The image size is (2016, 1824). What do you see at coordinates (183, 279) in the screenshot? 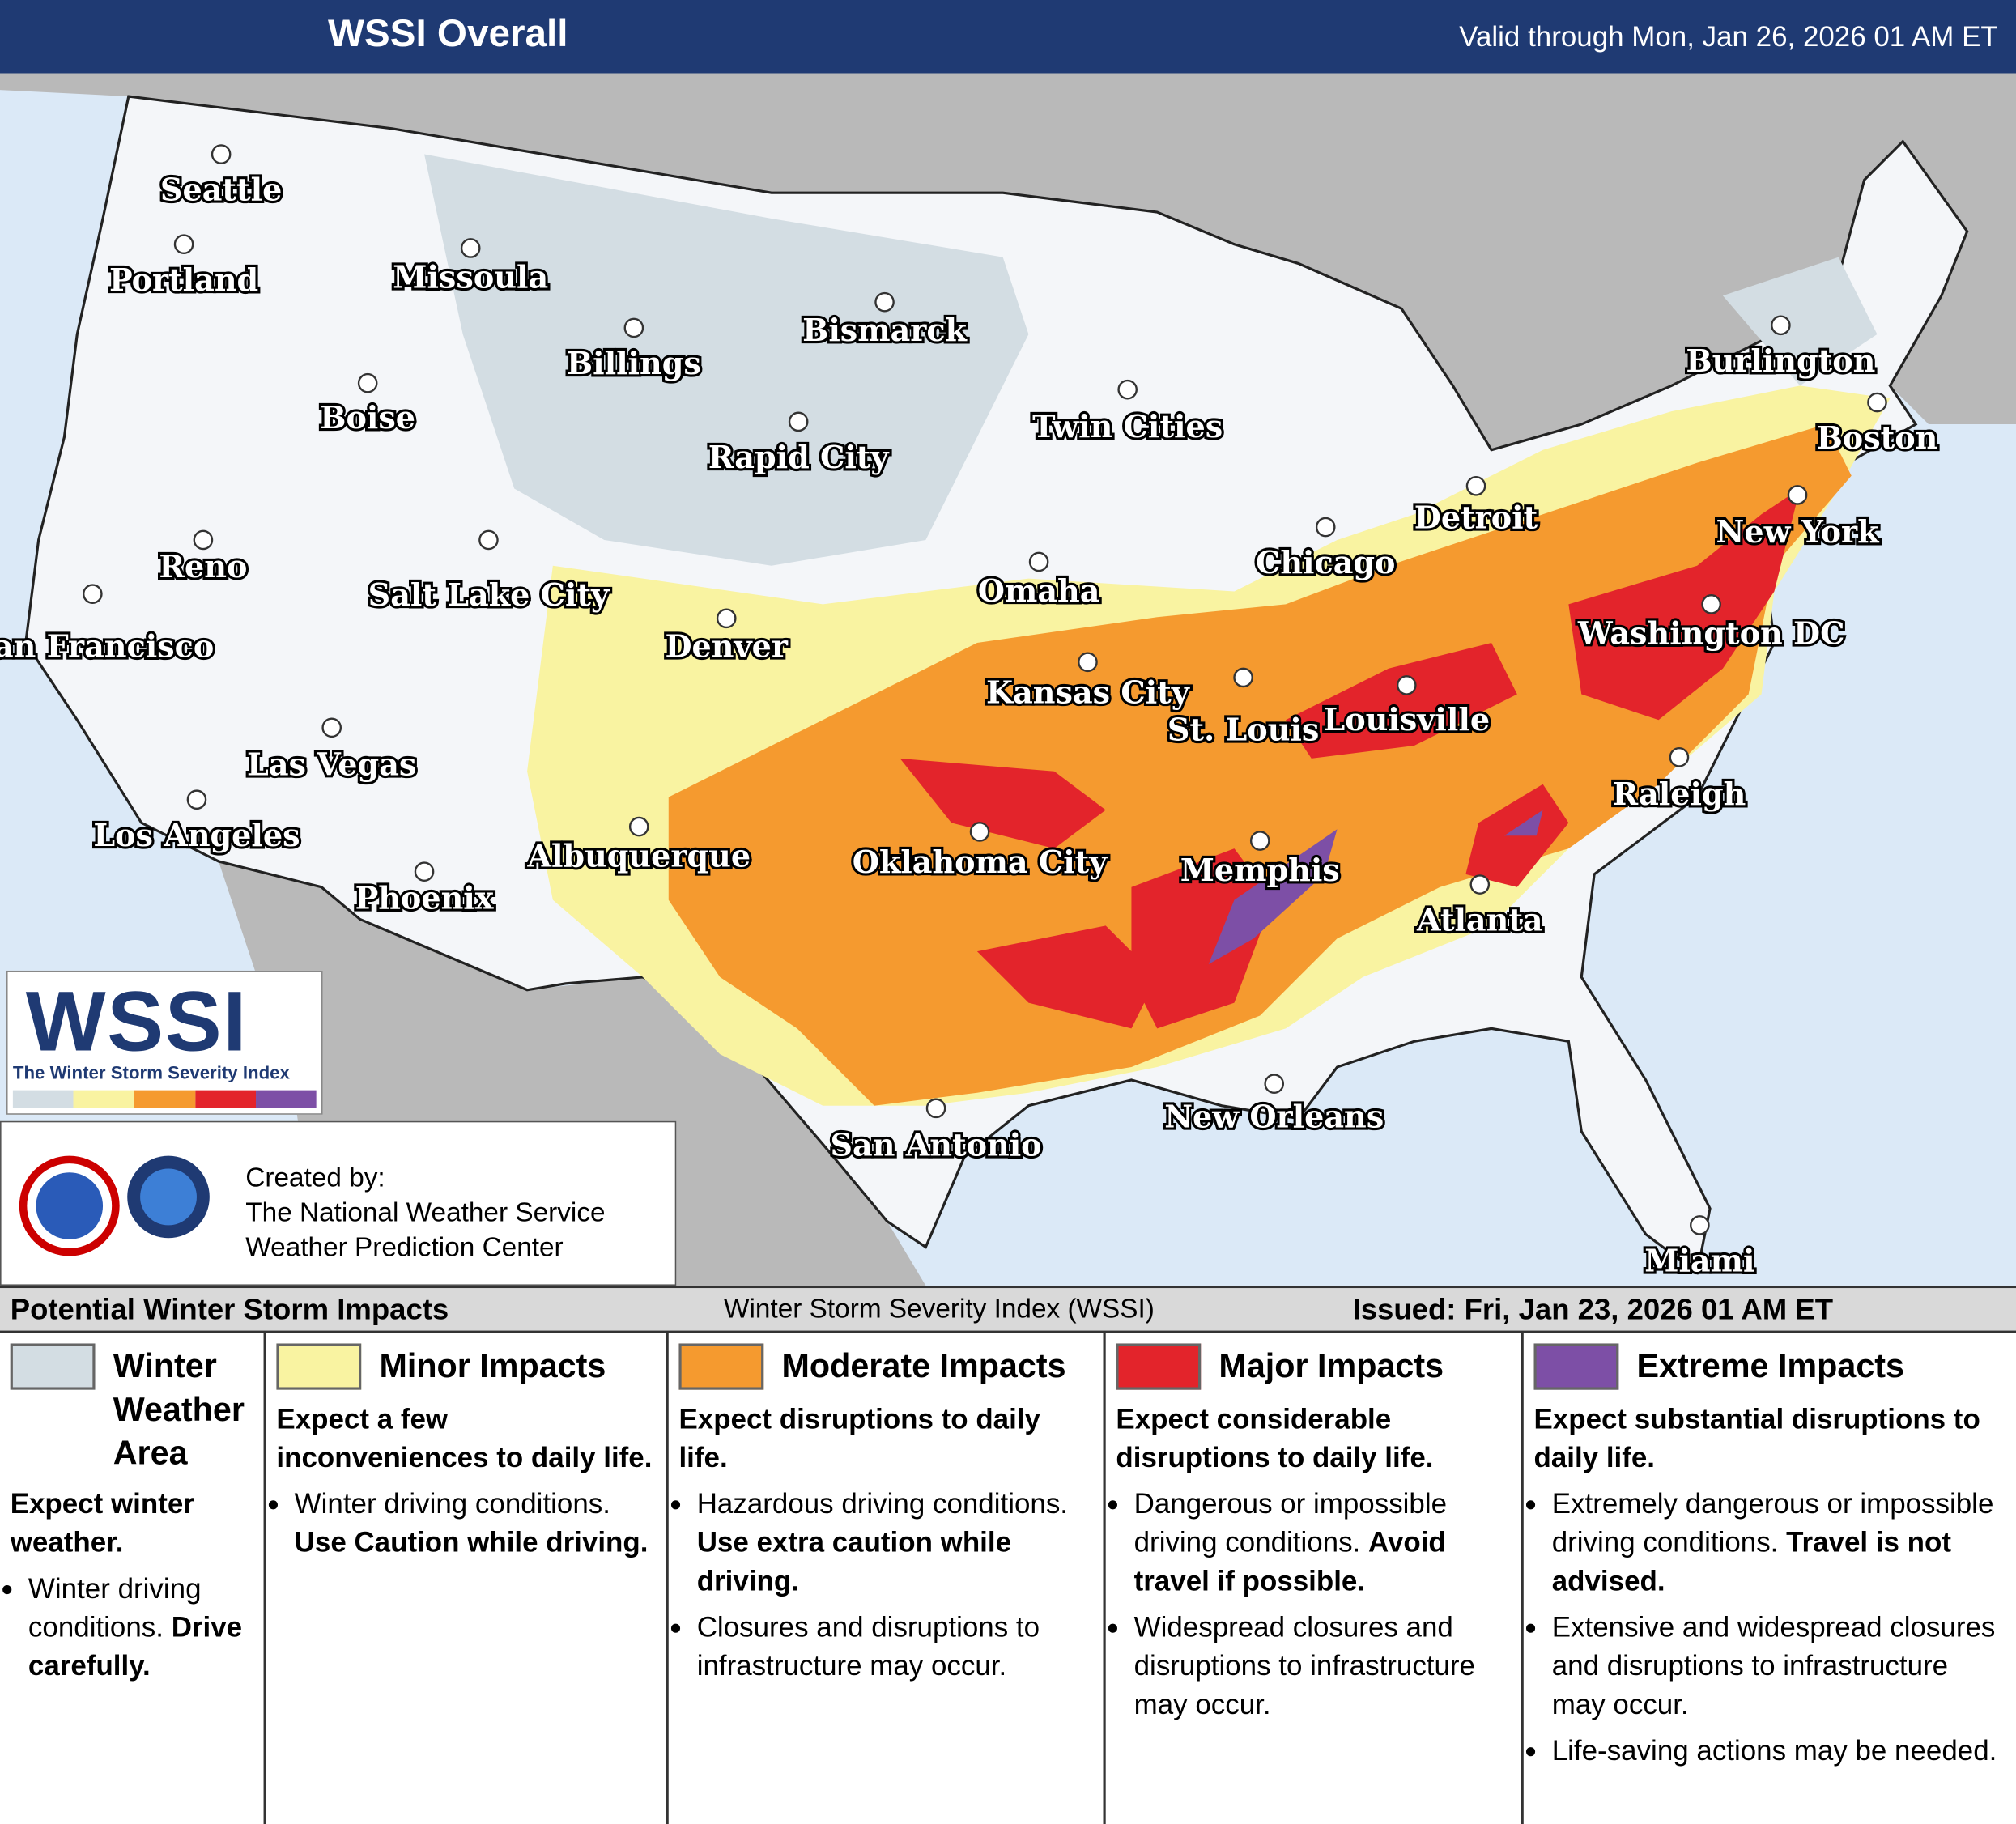
I see `city-label: Portland` at bounding box center [183, 279].